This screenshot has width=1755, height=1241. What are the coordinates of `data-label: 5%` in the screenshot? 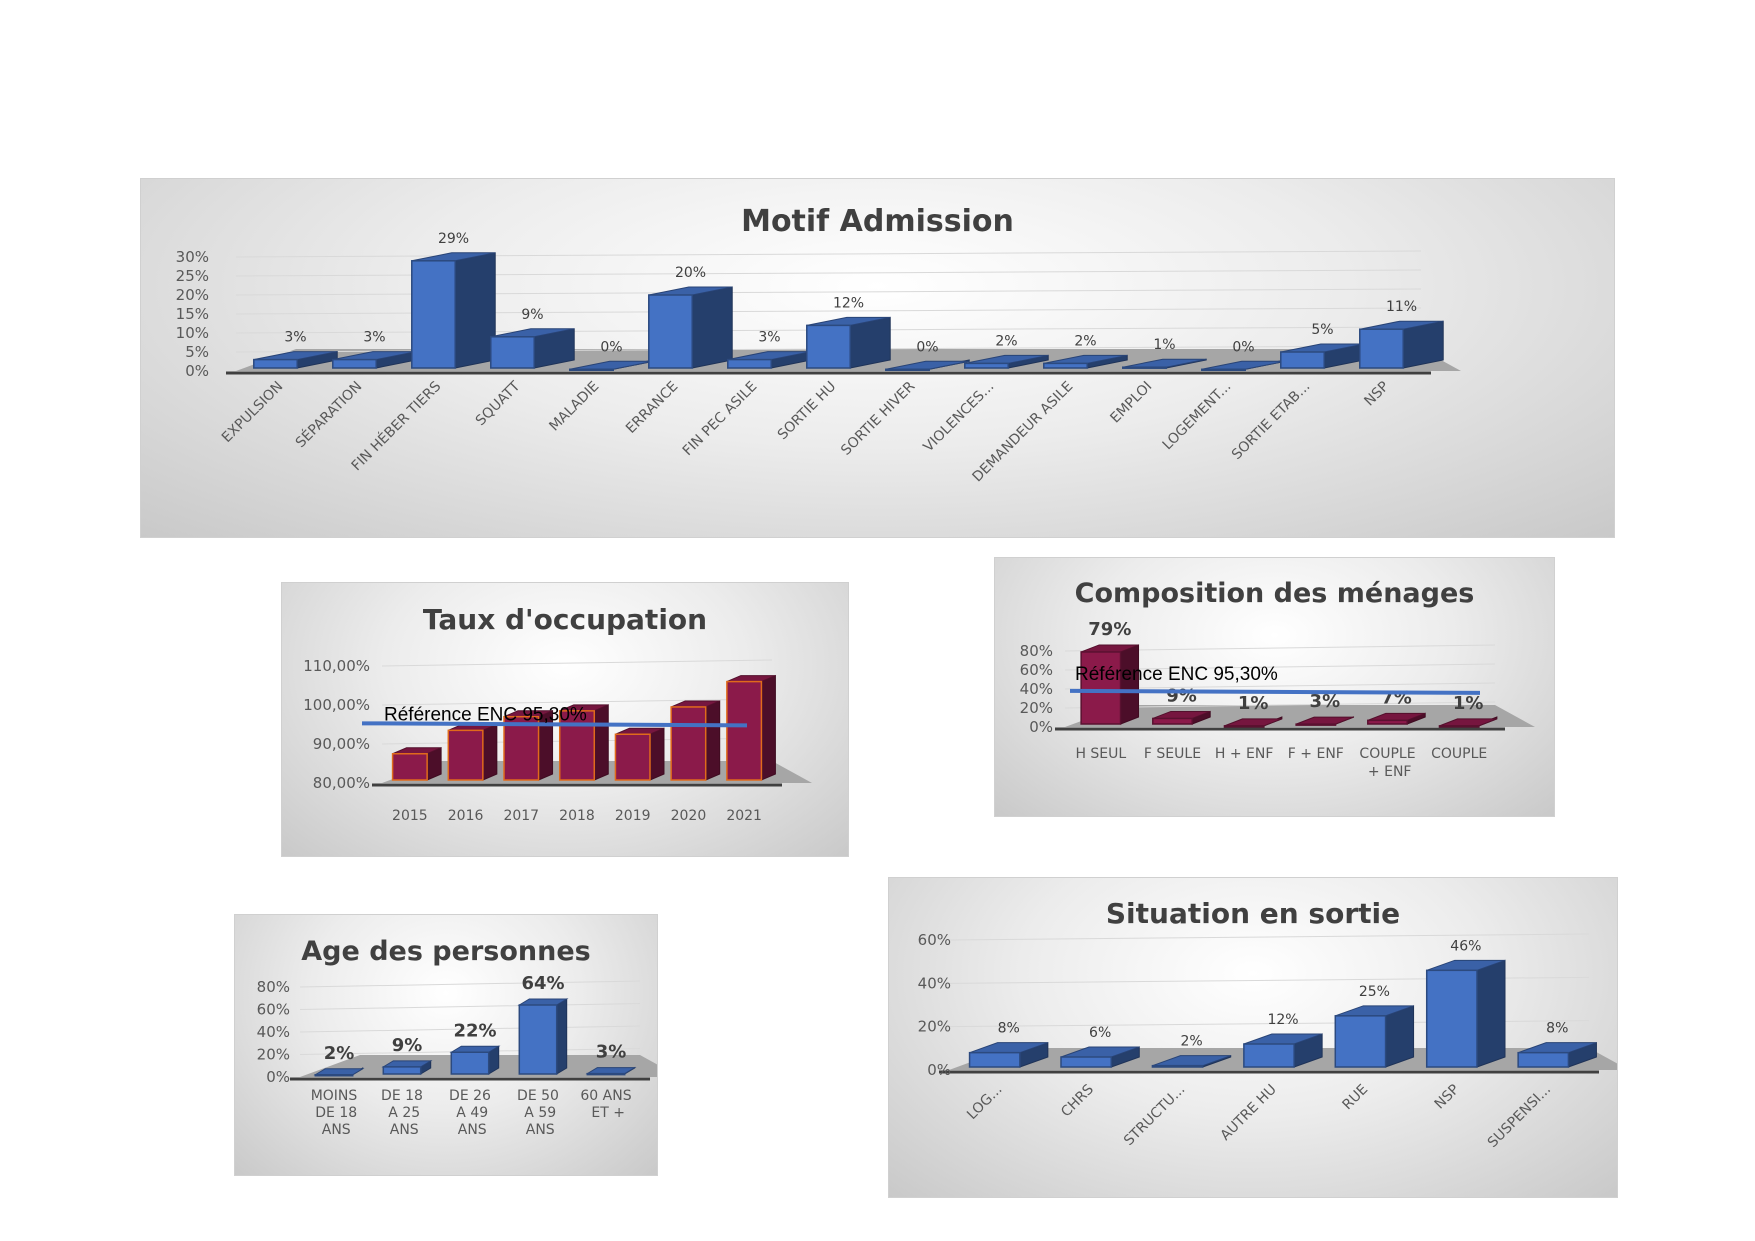 It's located at (1322, 330).